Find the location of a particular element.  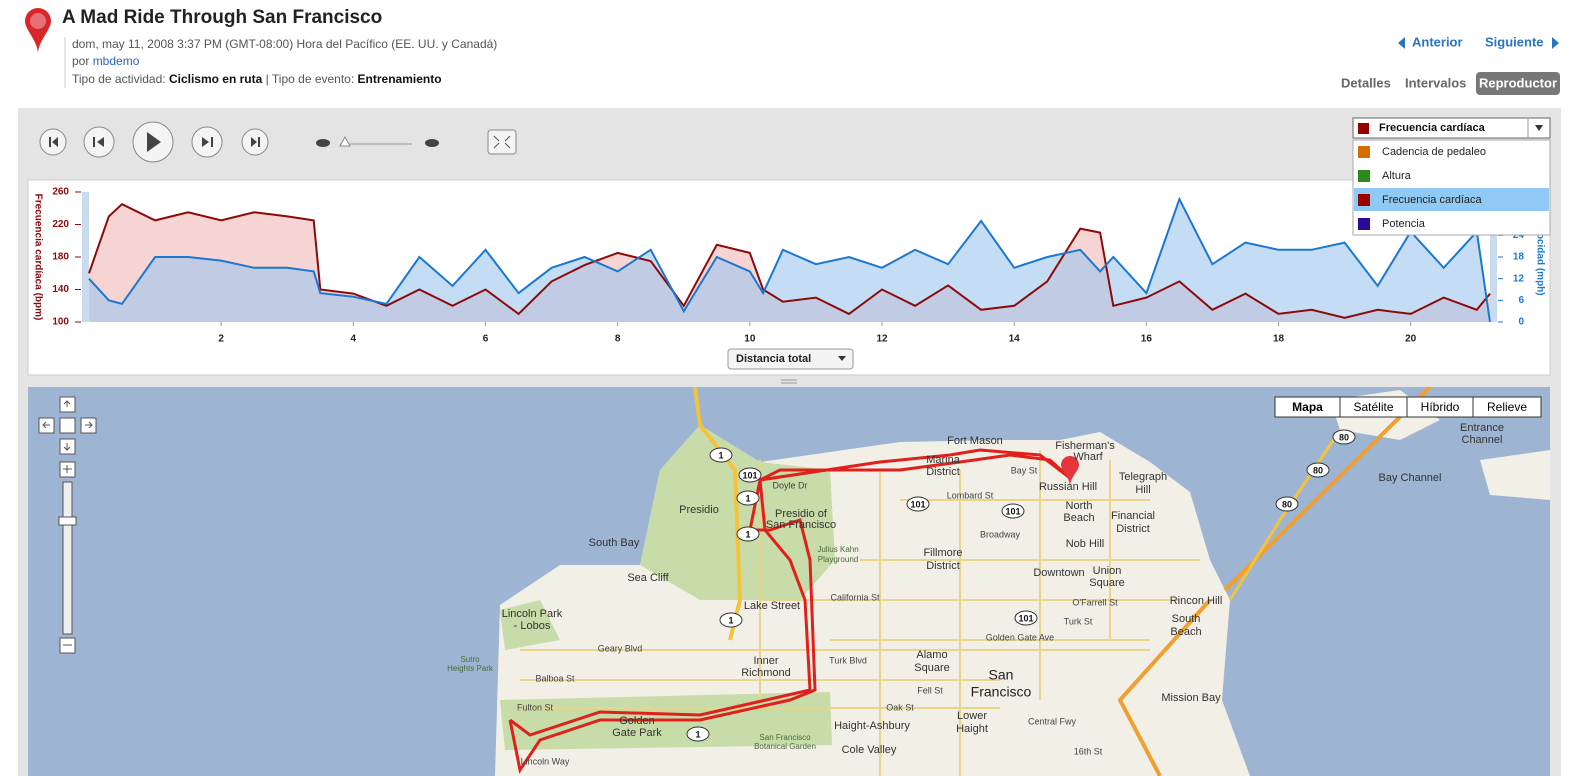

dropdown-option: Frecuencia cardíaca is located at coordinates (1432, 200).